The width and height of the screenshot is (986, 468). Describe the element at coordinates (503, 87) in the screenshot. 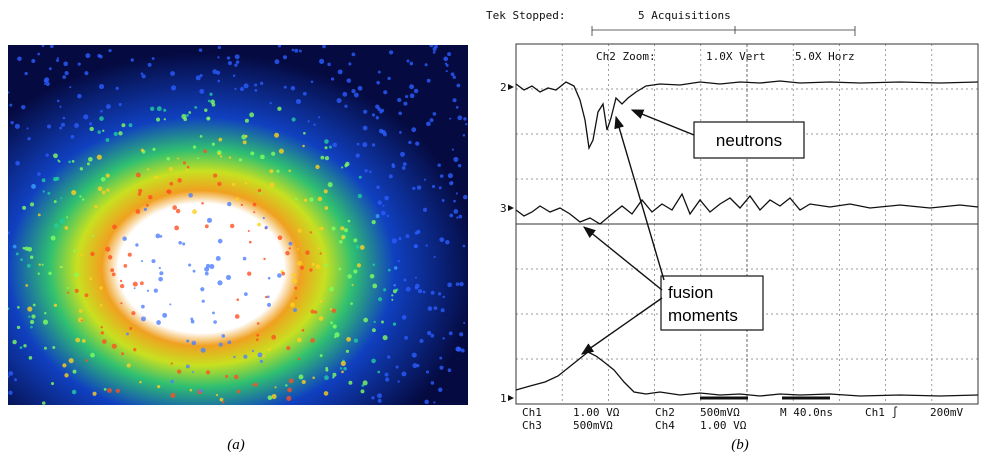

I see `trace-marker: 2` at that location.